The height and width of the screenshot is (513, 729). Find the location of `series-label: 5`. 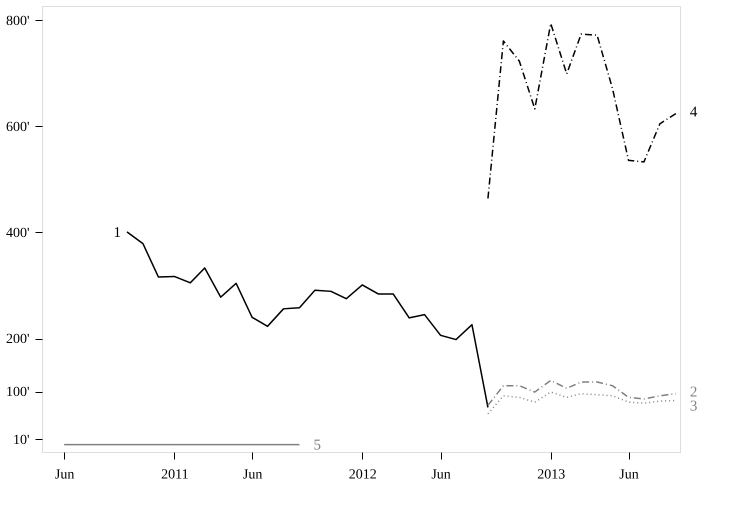

series-label: 5 is located at coordinates (317, 446).